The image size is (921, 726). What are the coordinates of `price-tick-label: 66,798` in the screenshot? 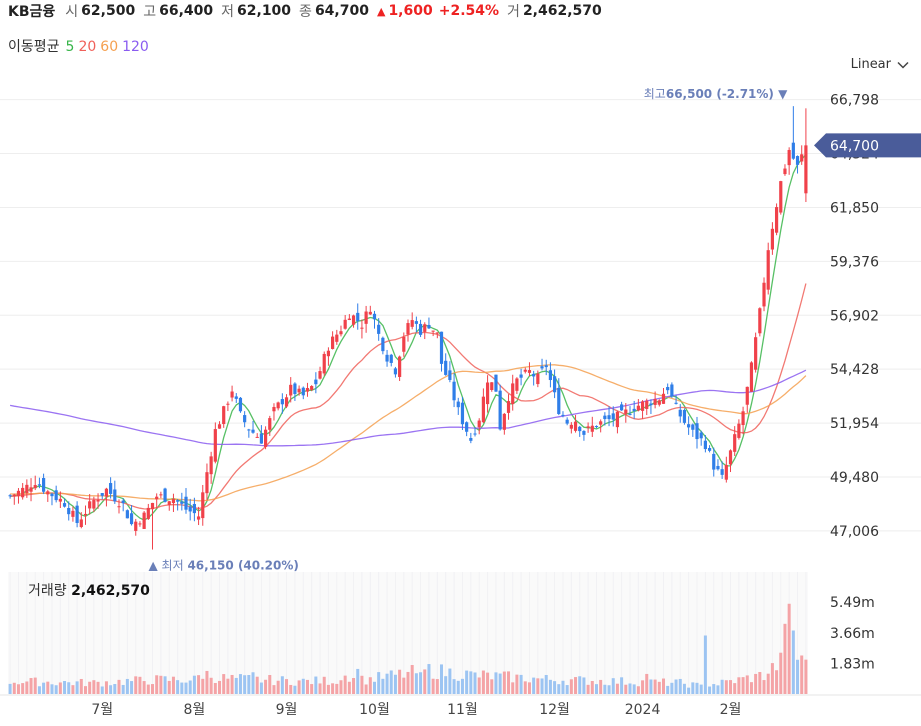 It's located at (854, 101).